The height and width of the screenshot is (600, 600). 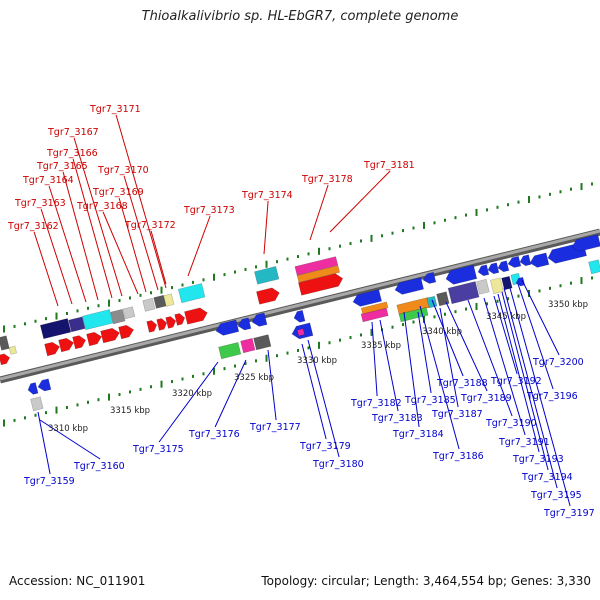 What do you see at coordinates (73, 132) in the screenshot?
I see `forward-gene-label: Tgr7_3167` at bounding box center [73, 132].